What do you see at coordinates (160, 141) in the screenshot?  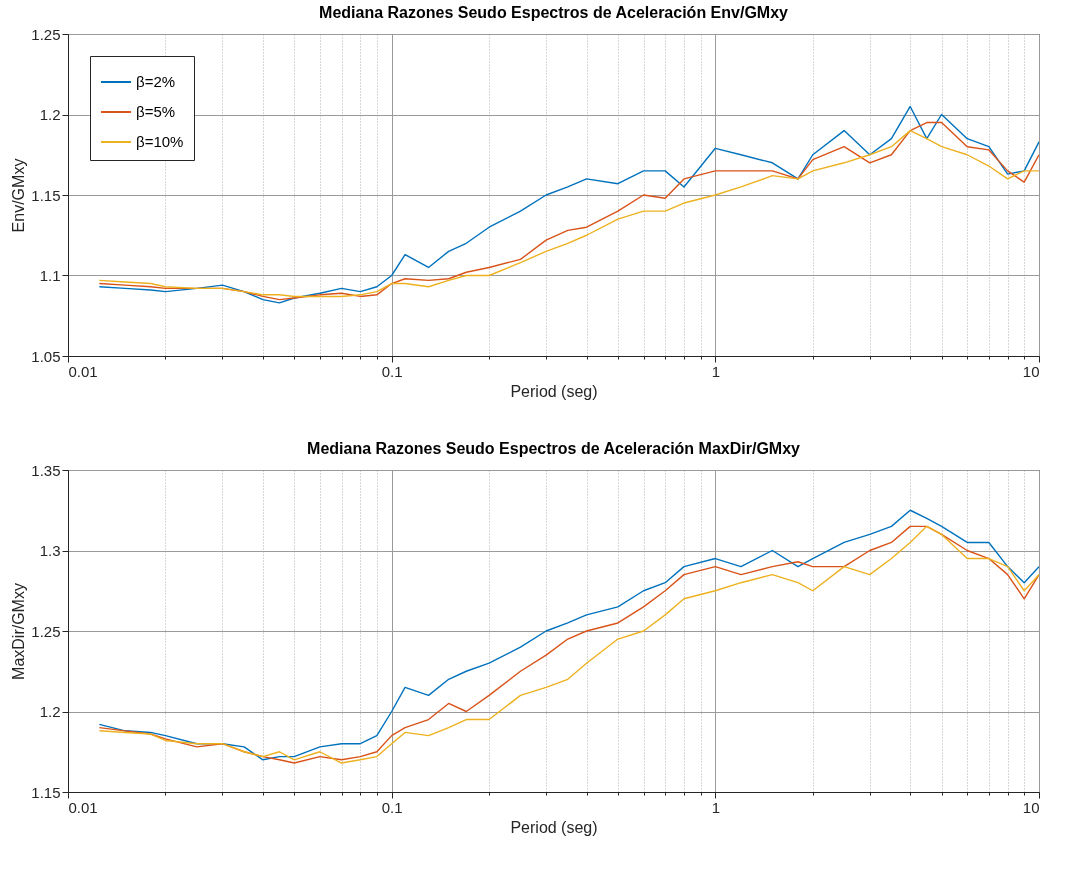 I see `legend-label: β=10%` at bounding box center [160, 141].